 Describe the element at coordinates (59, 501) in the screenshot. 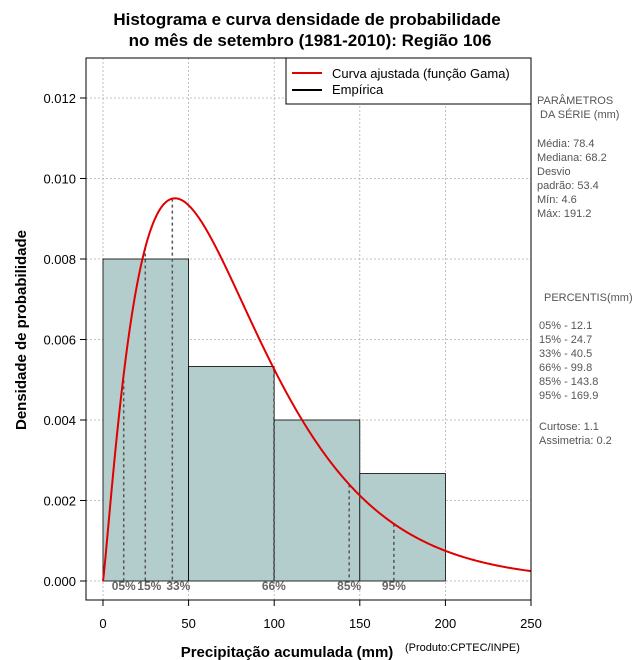

I see `y-tick-label-1: 0.002` at that location.